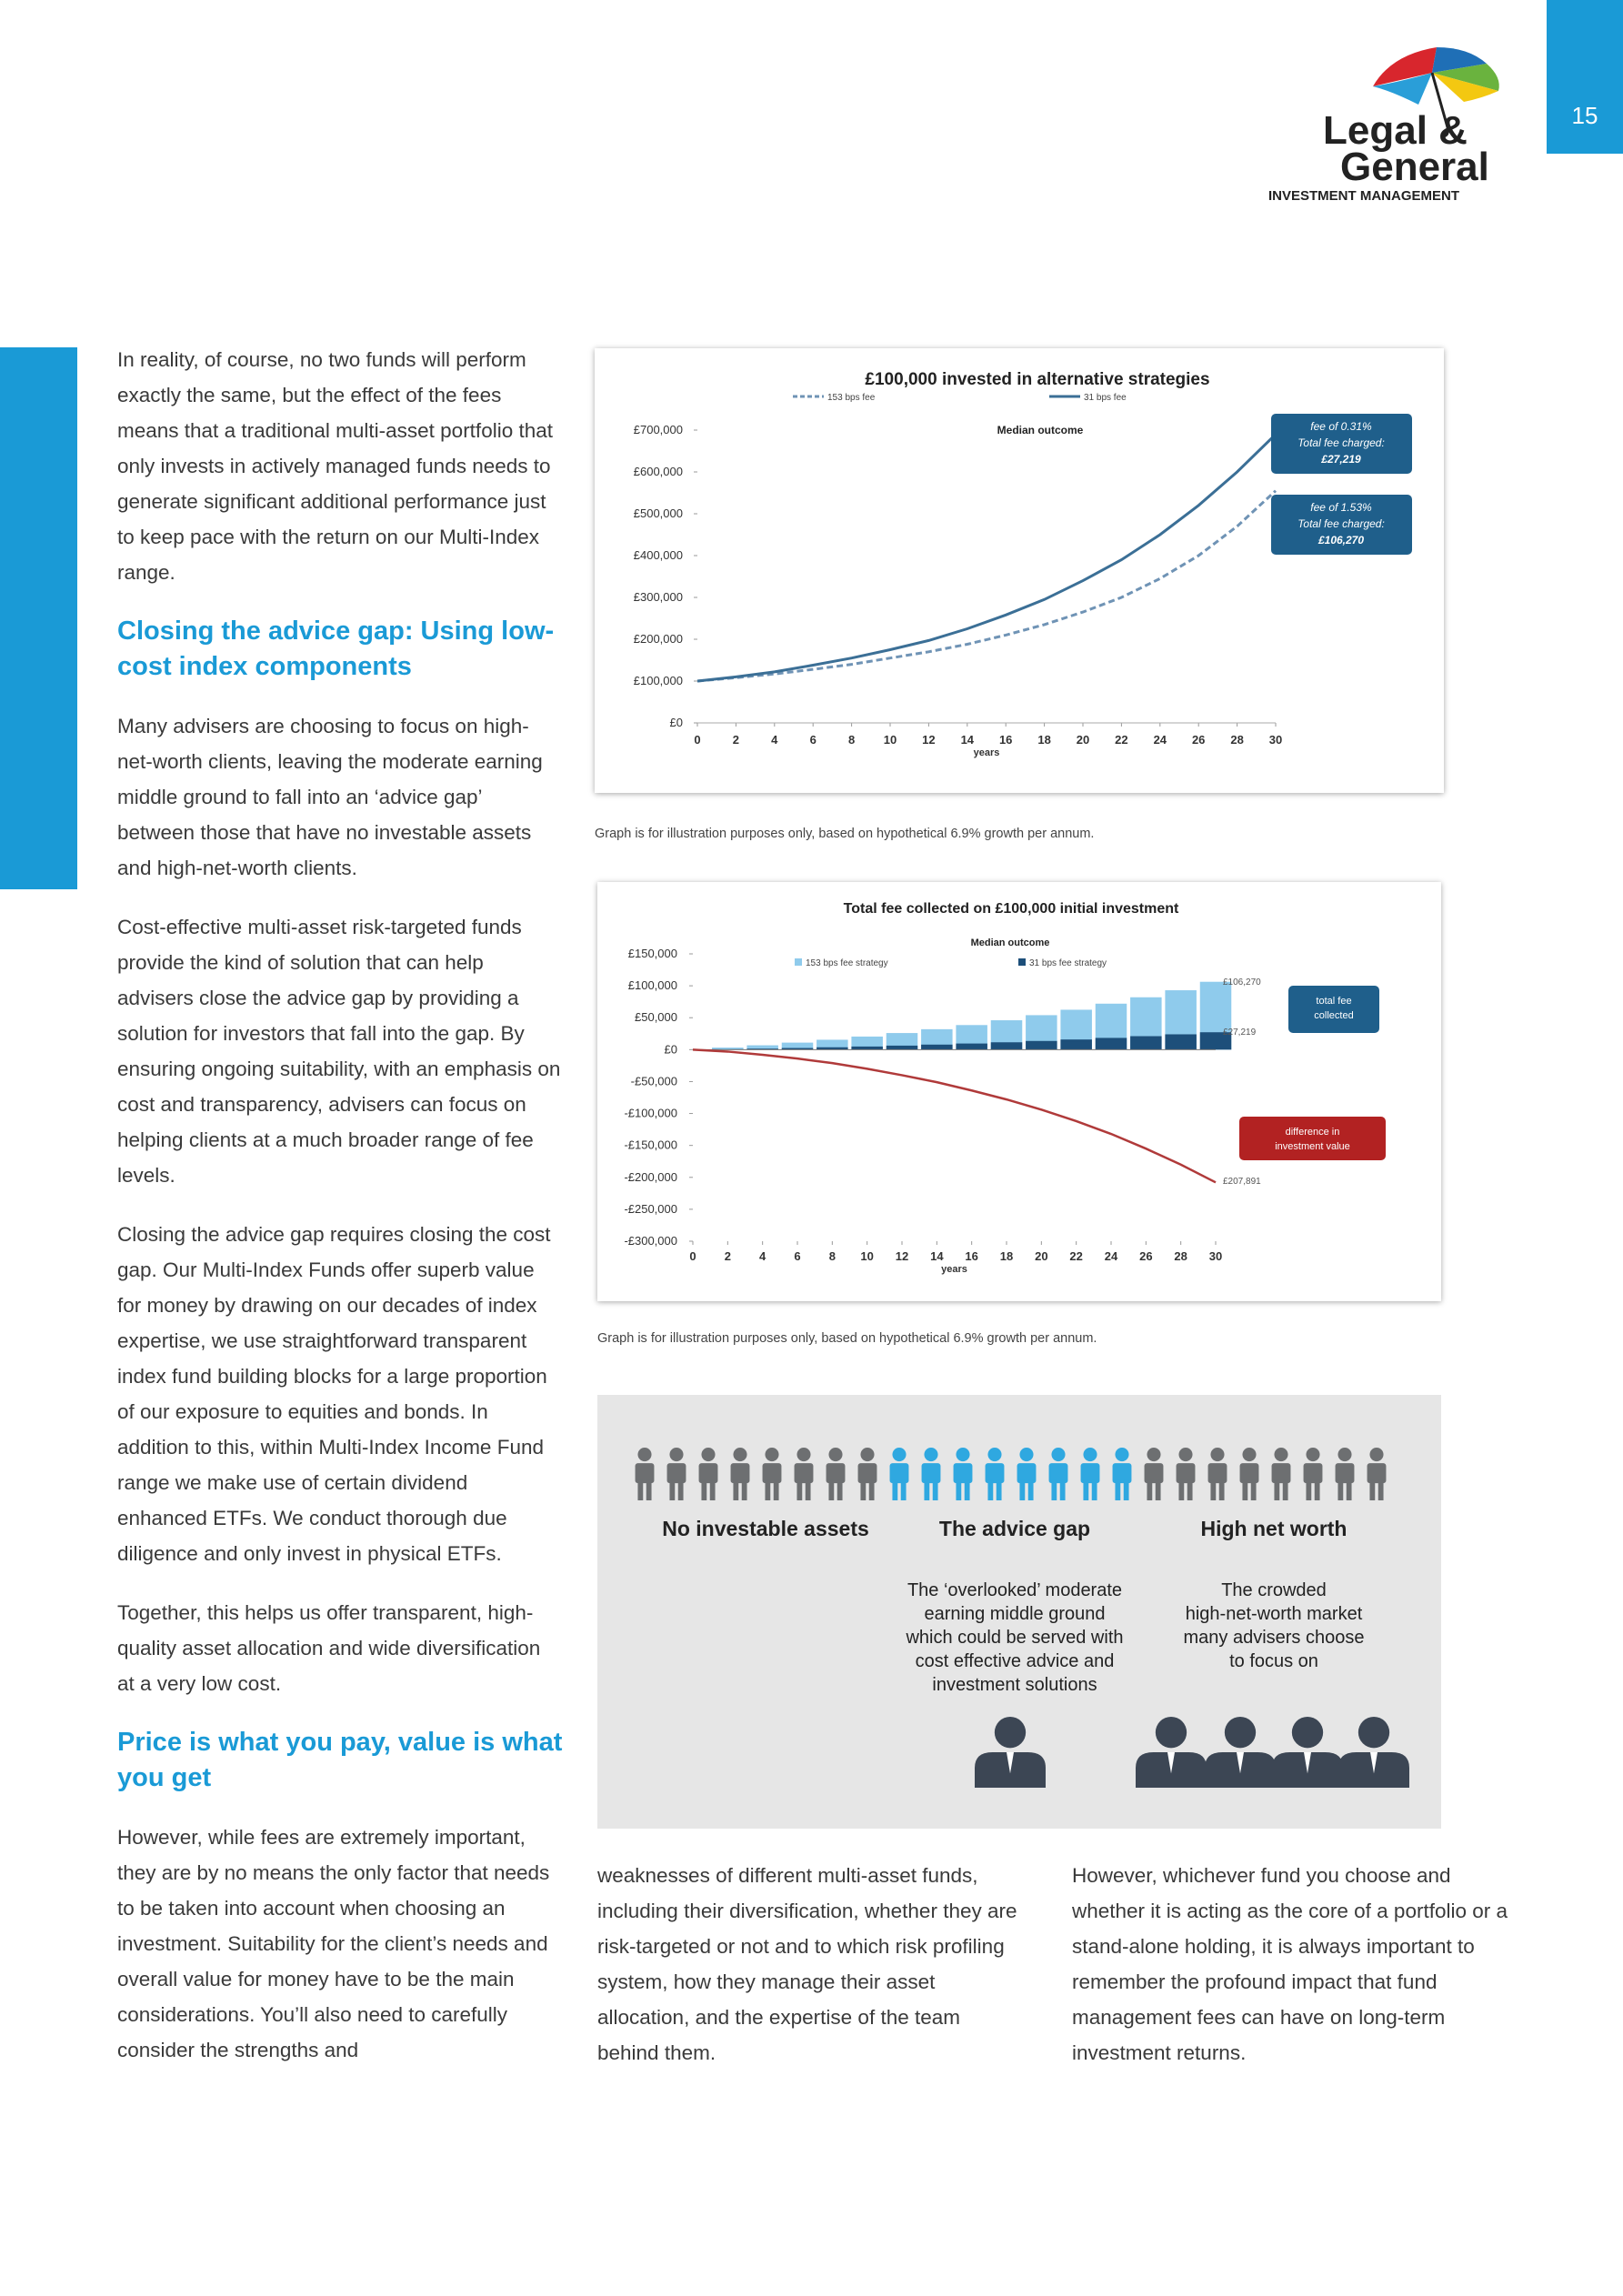  I want to click on group-title: No investable assets, so click(765, 1528).